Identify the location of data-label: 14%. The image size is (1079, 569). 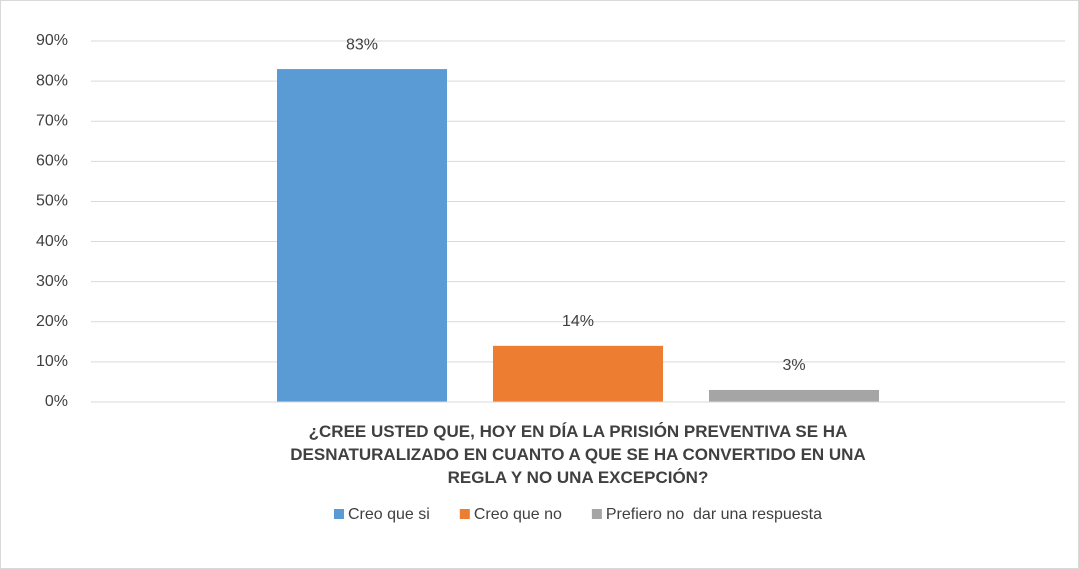
(578, 321).